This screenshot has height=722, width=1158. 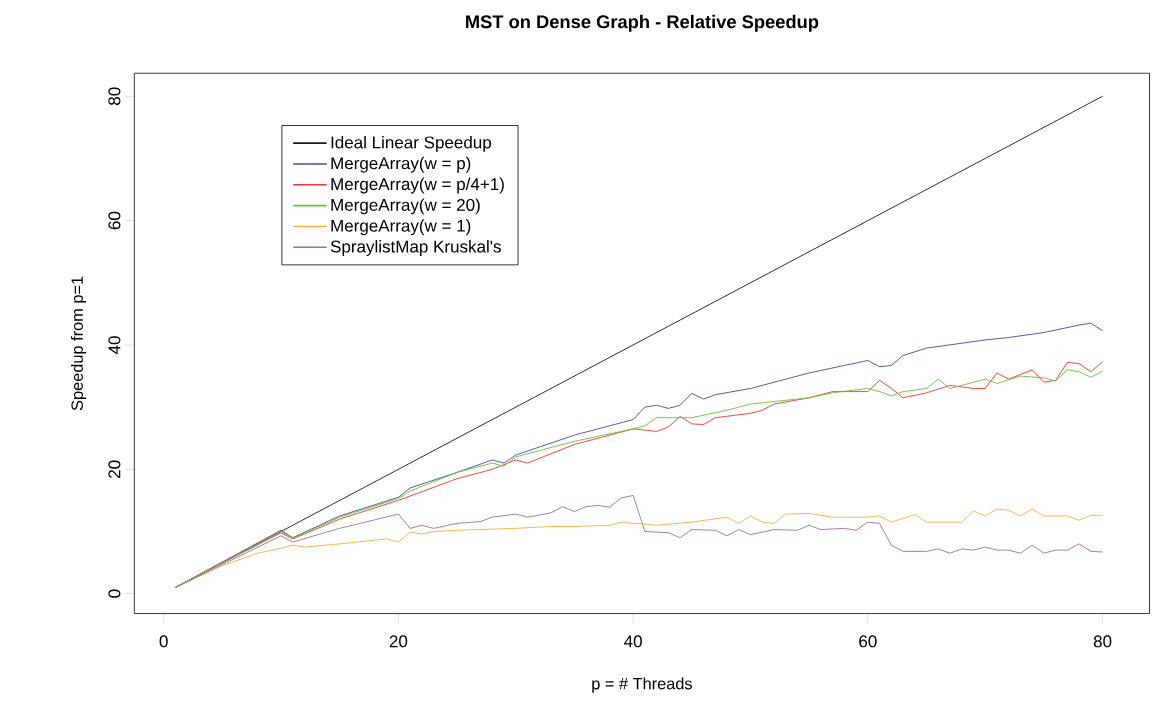 What do you see at coordinates (411, 143) in the screenshot?
I see `legend-label: Ideal Linear Speedup` at bounding box center [411, 143].